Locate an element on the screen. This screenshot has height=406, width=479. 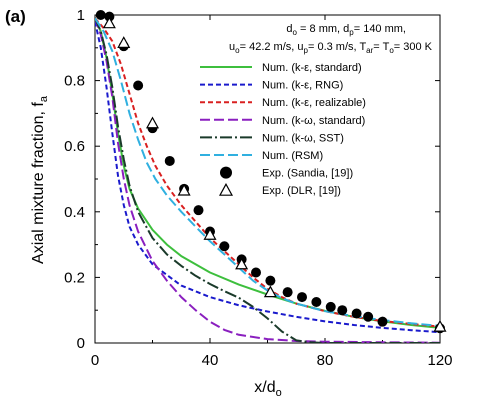
cond2-b-val: = 0.3 m/s, is located at coordinates (333, 47).